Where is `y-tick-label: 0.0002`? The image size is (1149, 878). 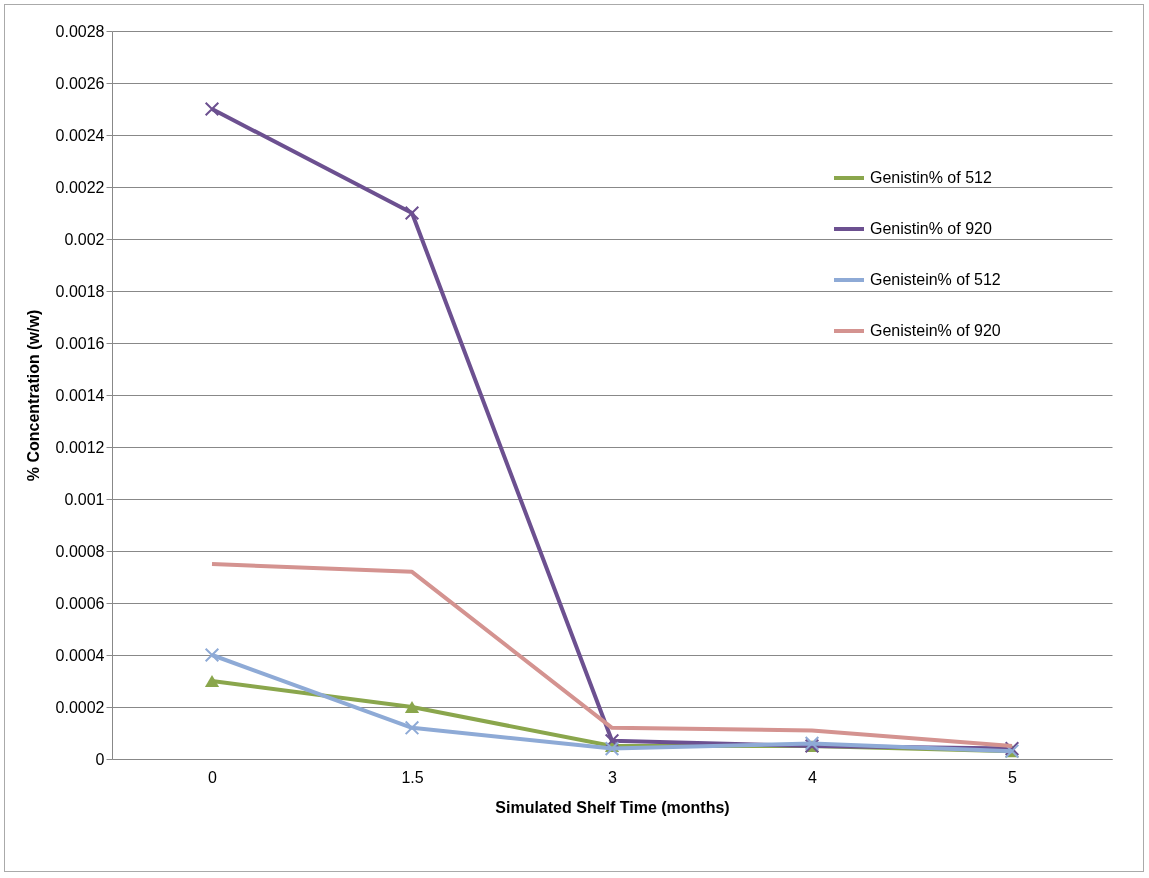
y-tick-label: 0.0002 is located at coordinates (80, 707).